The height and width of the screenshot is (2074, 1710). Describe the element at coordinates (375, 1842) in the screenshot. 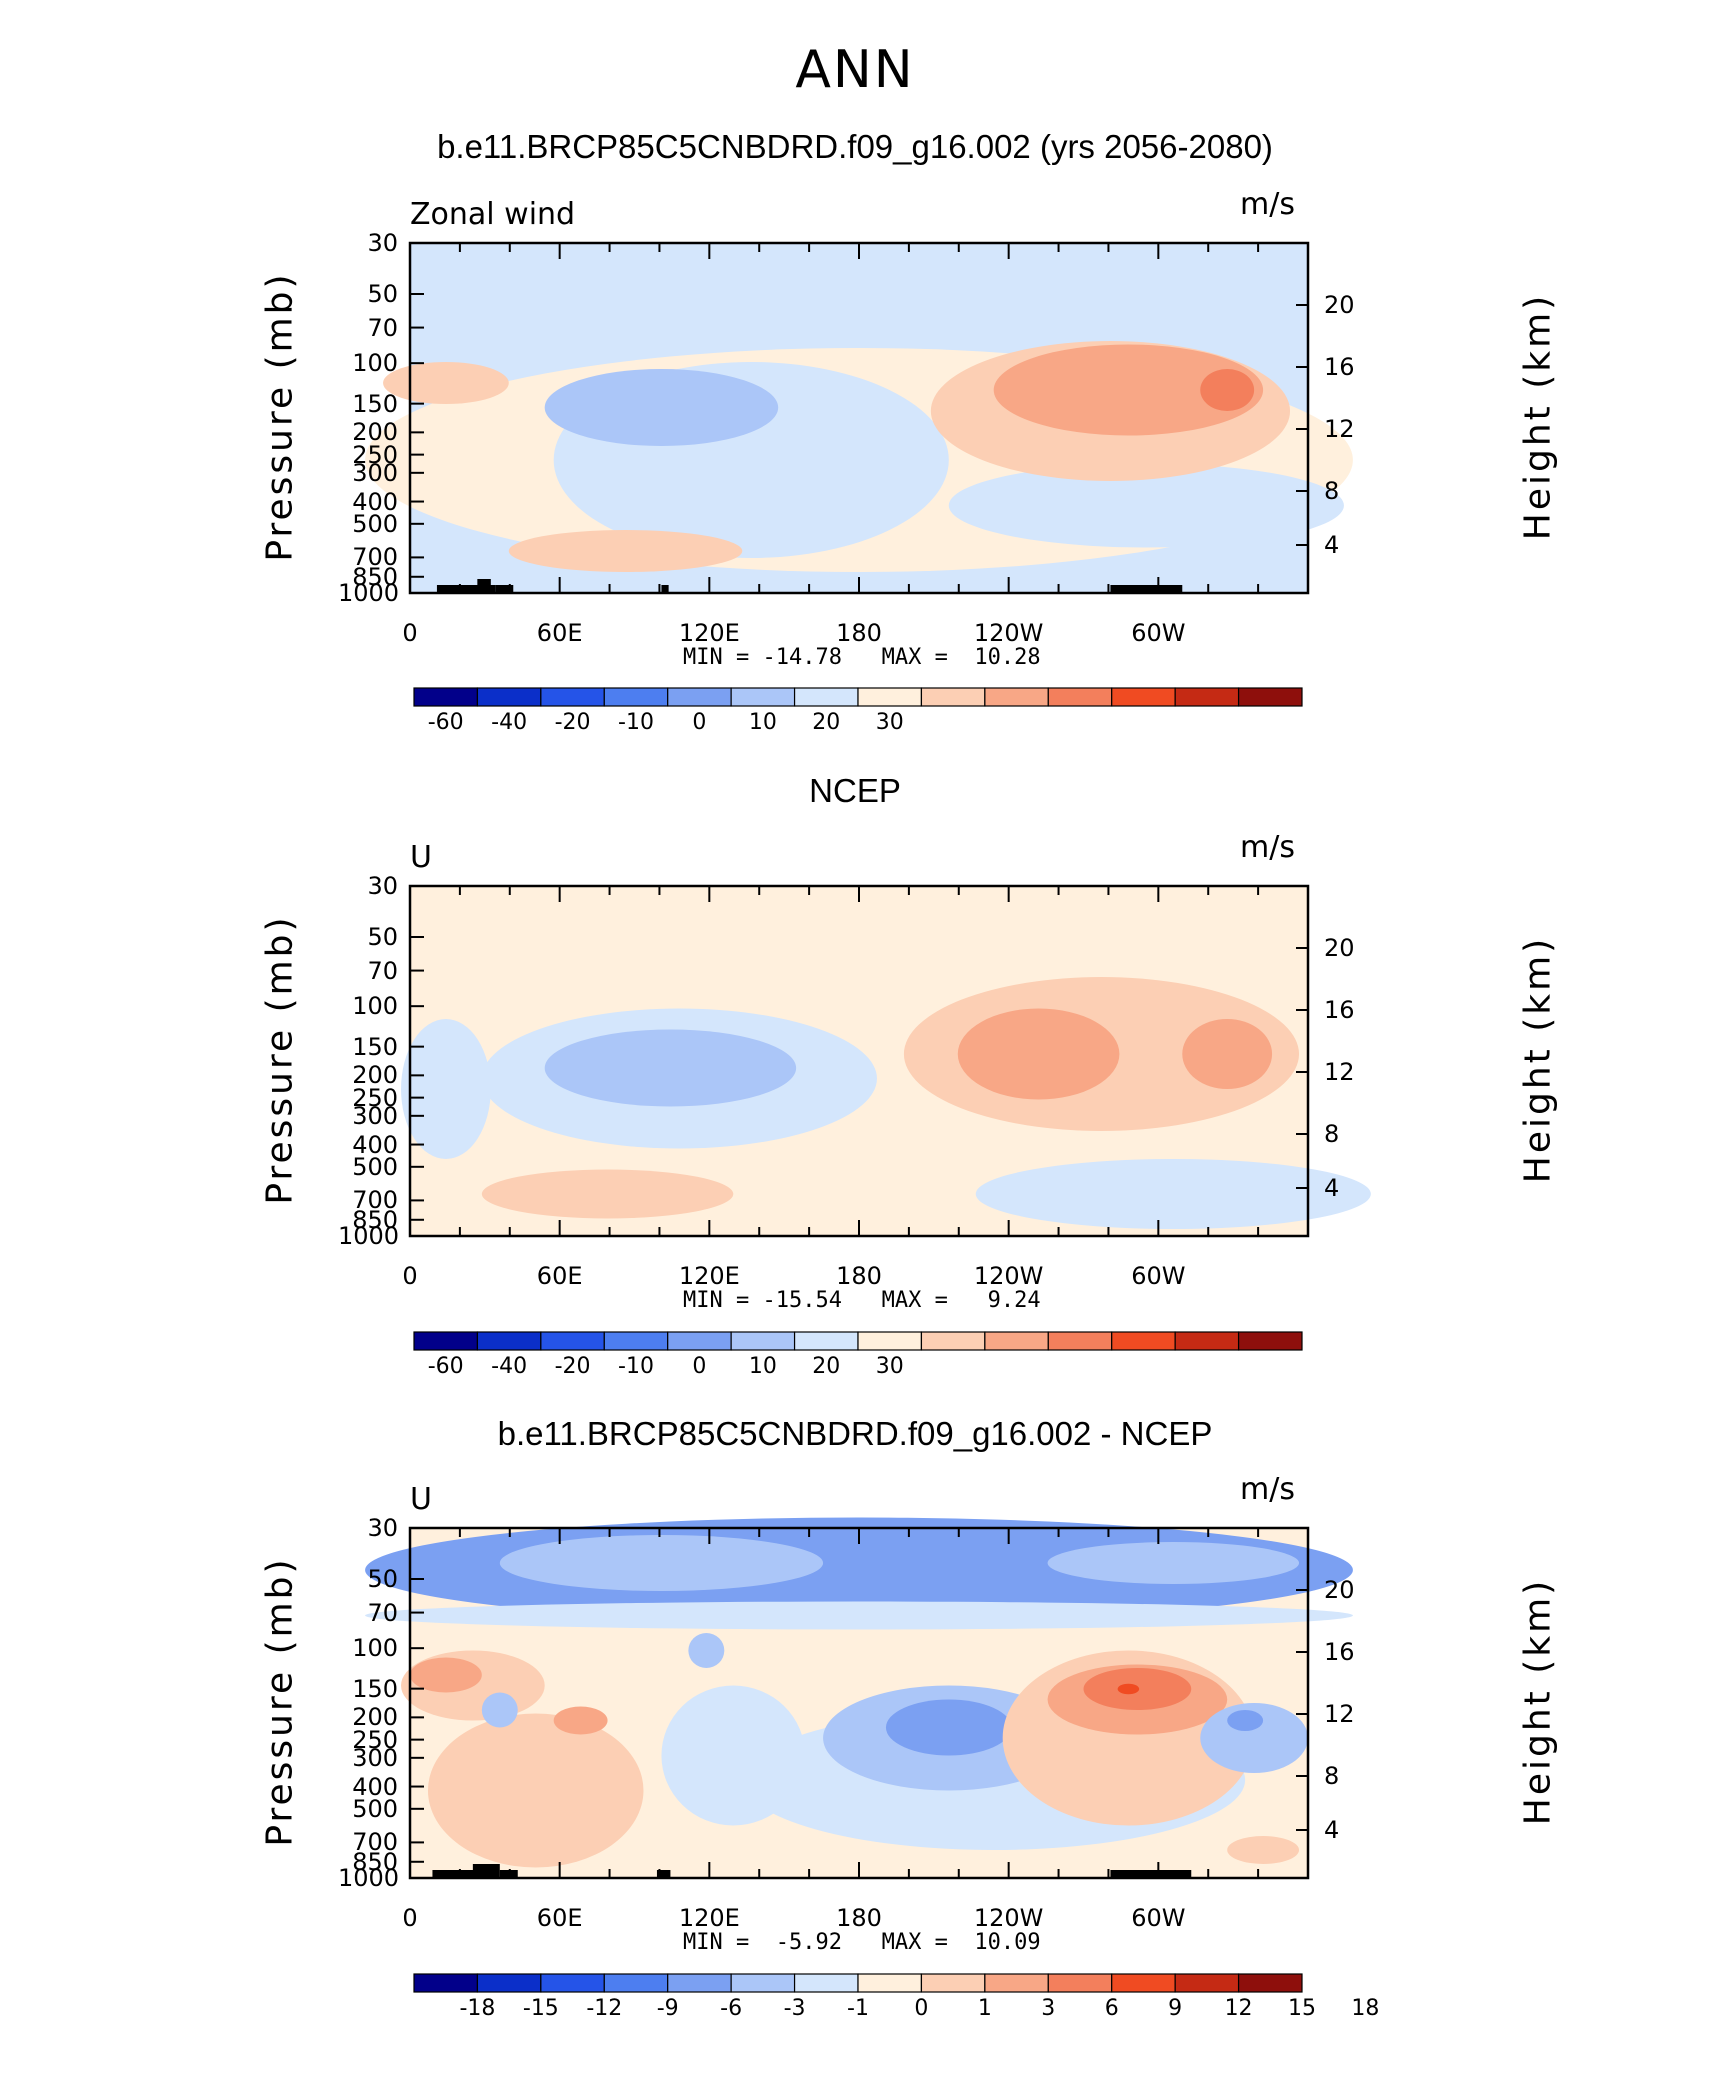

I see `y-tick-label: 700` at that location.